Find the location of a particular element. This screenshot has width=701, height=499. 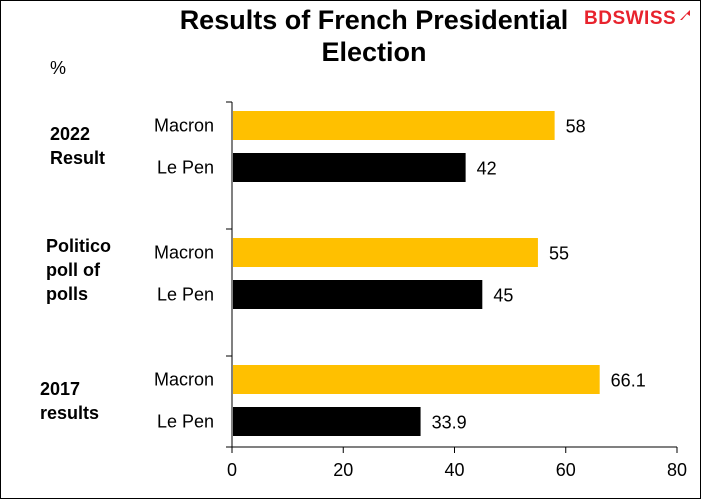

group-label-politico: Politico poll of polls is located at coordinates (78, 270).